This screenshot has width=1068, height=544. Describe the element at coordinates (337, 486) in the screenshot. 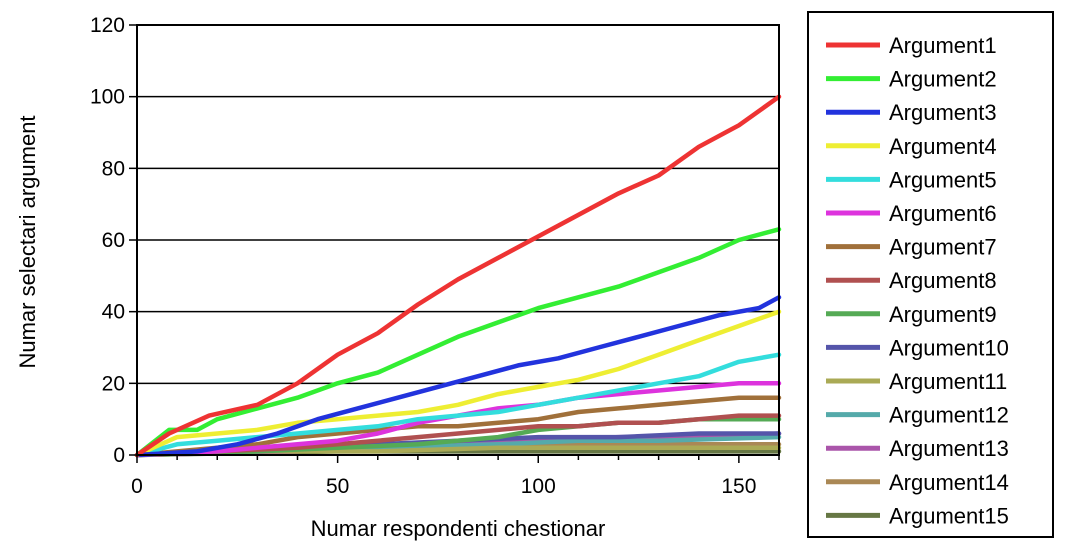

I see `x-tick-label: 50` at that location.